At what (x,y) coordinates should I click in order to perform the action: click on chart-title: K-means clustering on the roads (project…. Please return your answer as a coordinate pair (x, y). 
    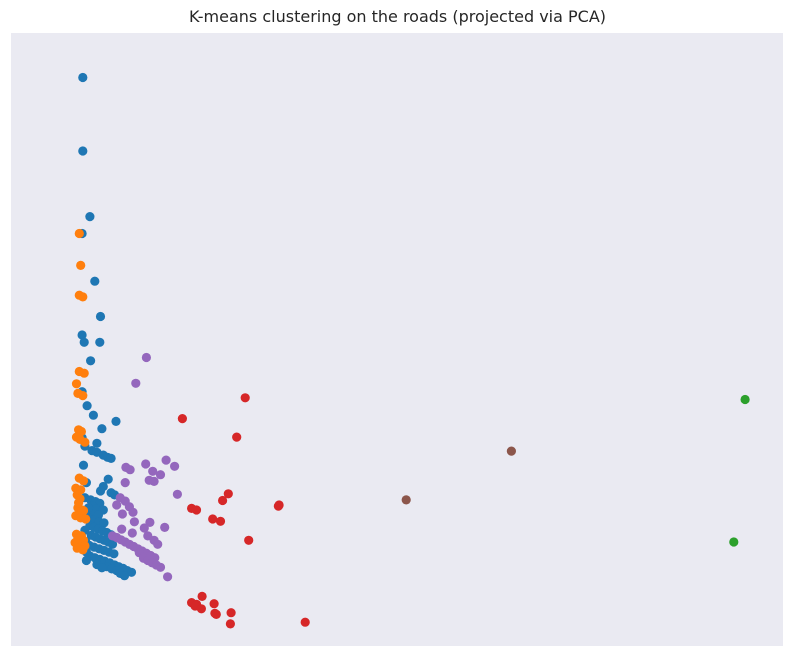
    Looking at the image, I should click on (397, 16).